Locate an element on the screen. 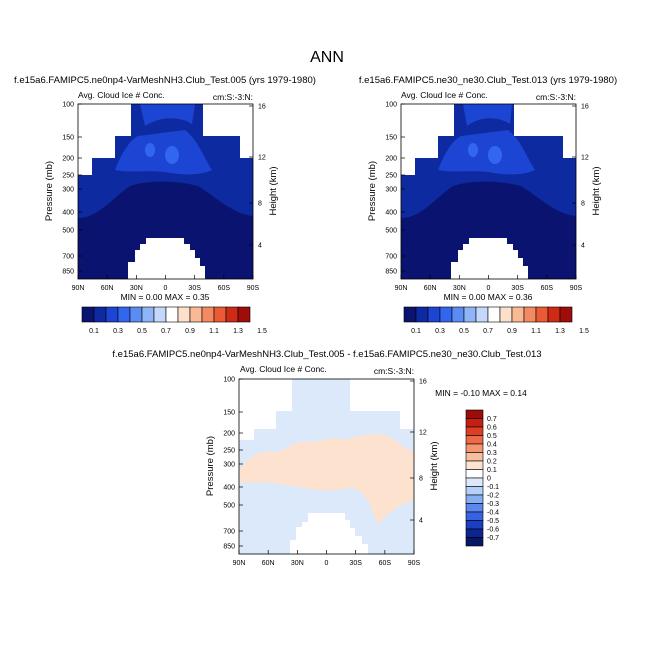  colorbar-label: 0 is located at coordinates (489, 479).